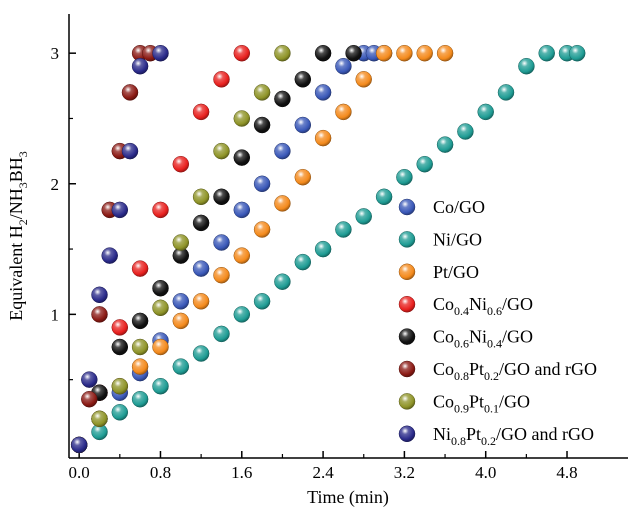  I want to click on x-tick-label: 3.2, so click(404, 472).